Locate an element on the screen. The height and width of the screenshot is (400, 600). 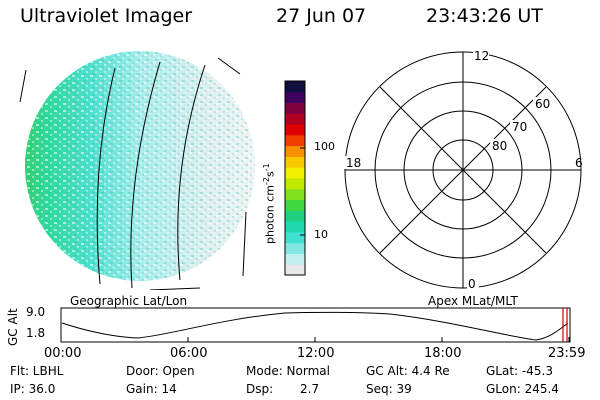
lat-label-70: 70 is located at coordinates (519, 127).